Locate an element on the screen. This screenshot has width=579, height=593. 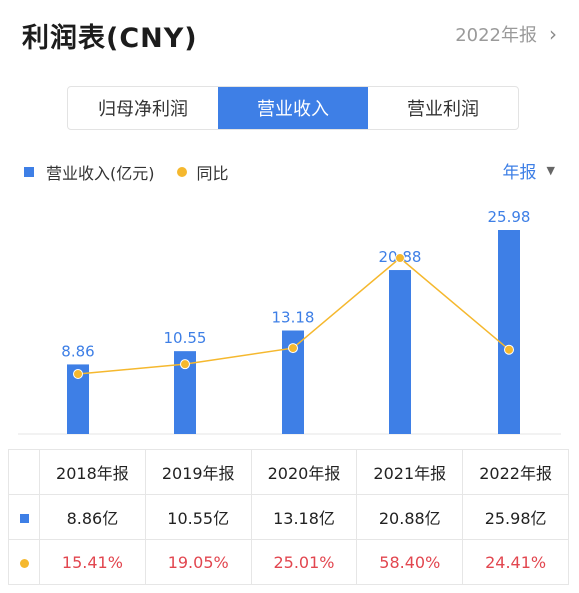
yoy-row-marker is located at coordinates (24, 562).